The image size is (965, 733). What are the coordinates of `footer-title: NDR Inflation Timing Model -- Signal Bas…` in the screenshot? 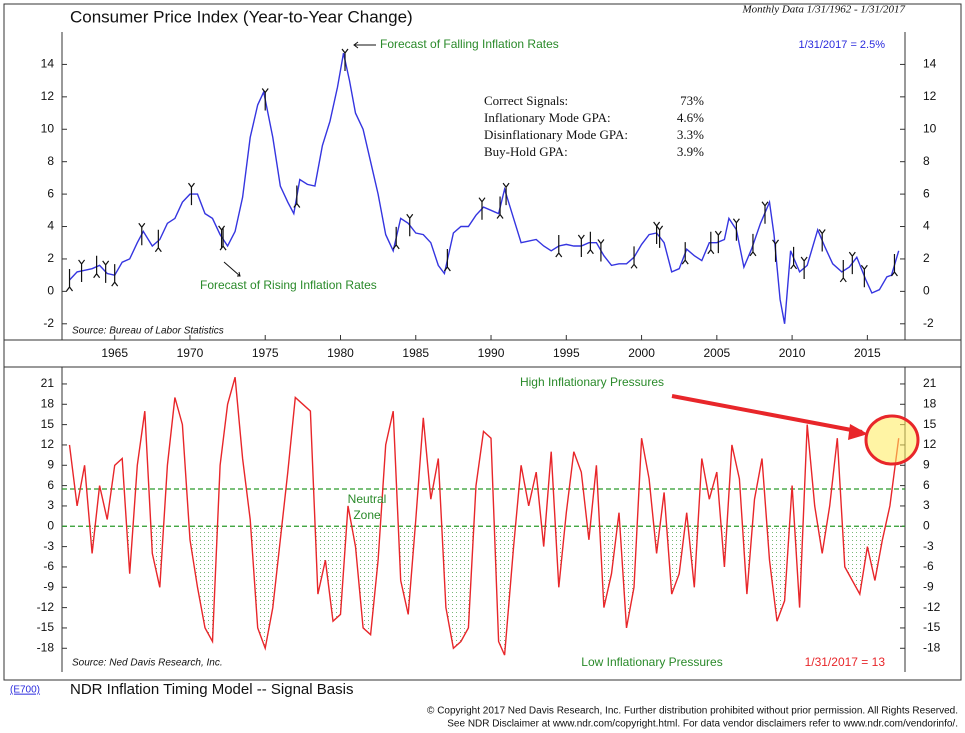 It's located at (211, 689).